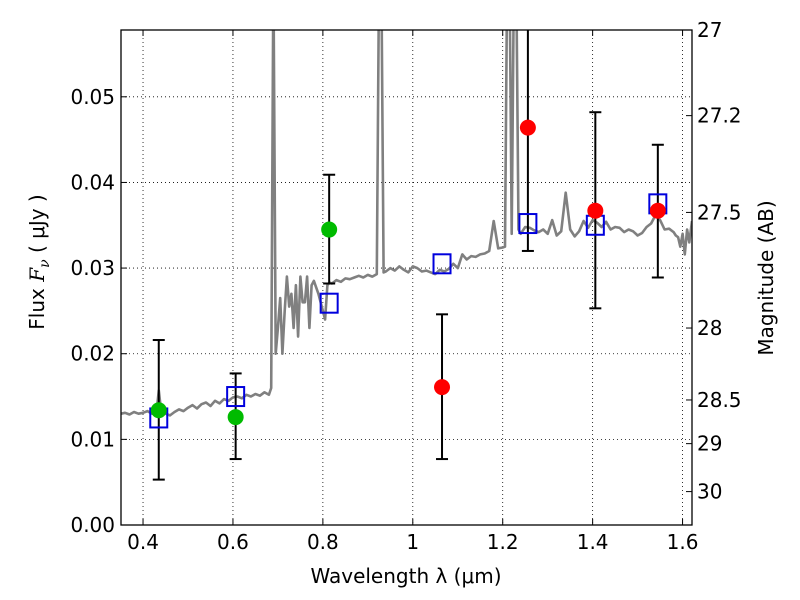  Describe the element at coordinates (719, 116) in the screenshot. I see `y2-tick-label: 27.2` at that location.